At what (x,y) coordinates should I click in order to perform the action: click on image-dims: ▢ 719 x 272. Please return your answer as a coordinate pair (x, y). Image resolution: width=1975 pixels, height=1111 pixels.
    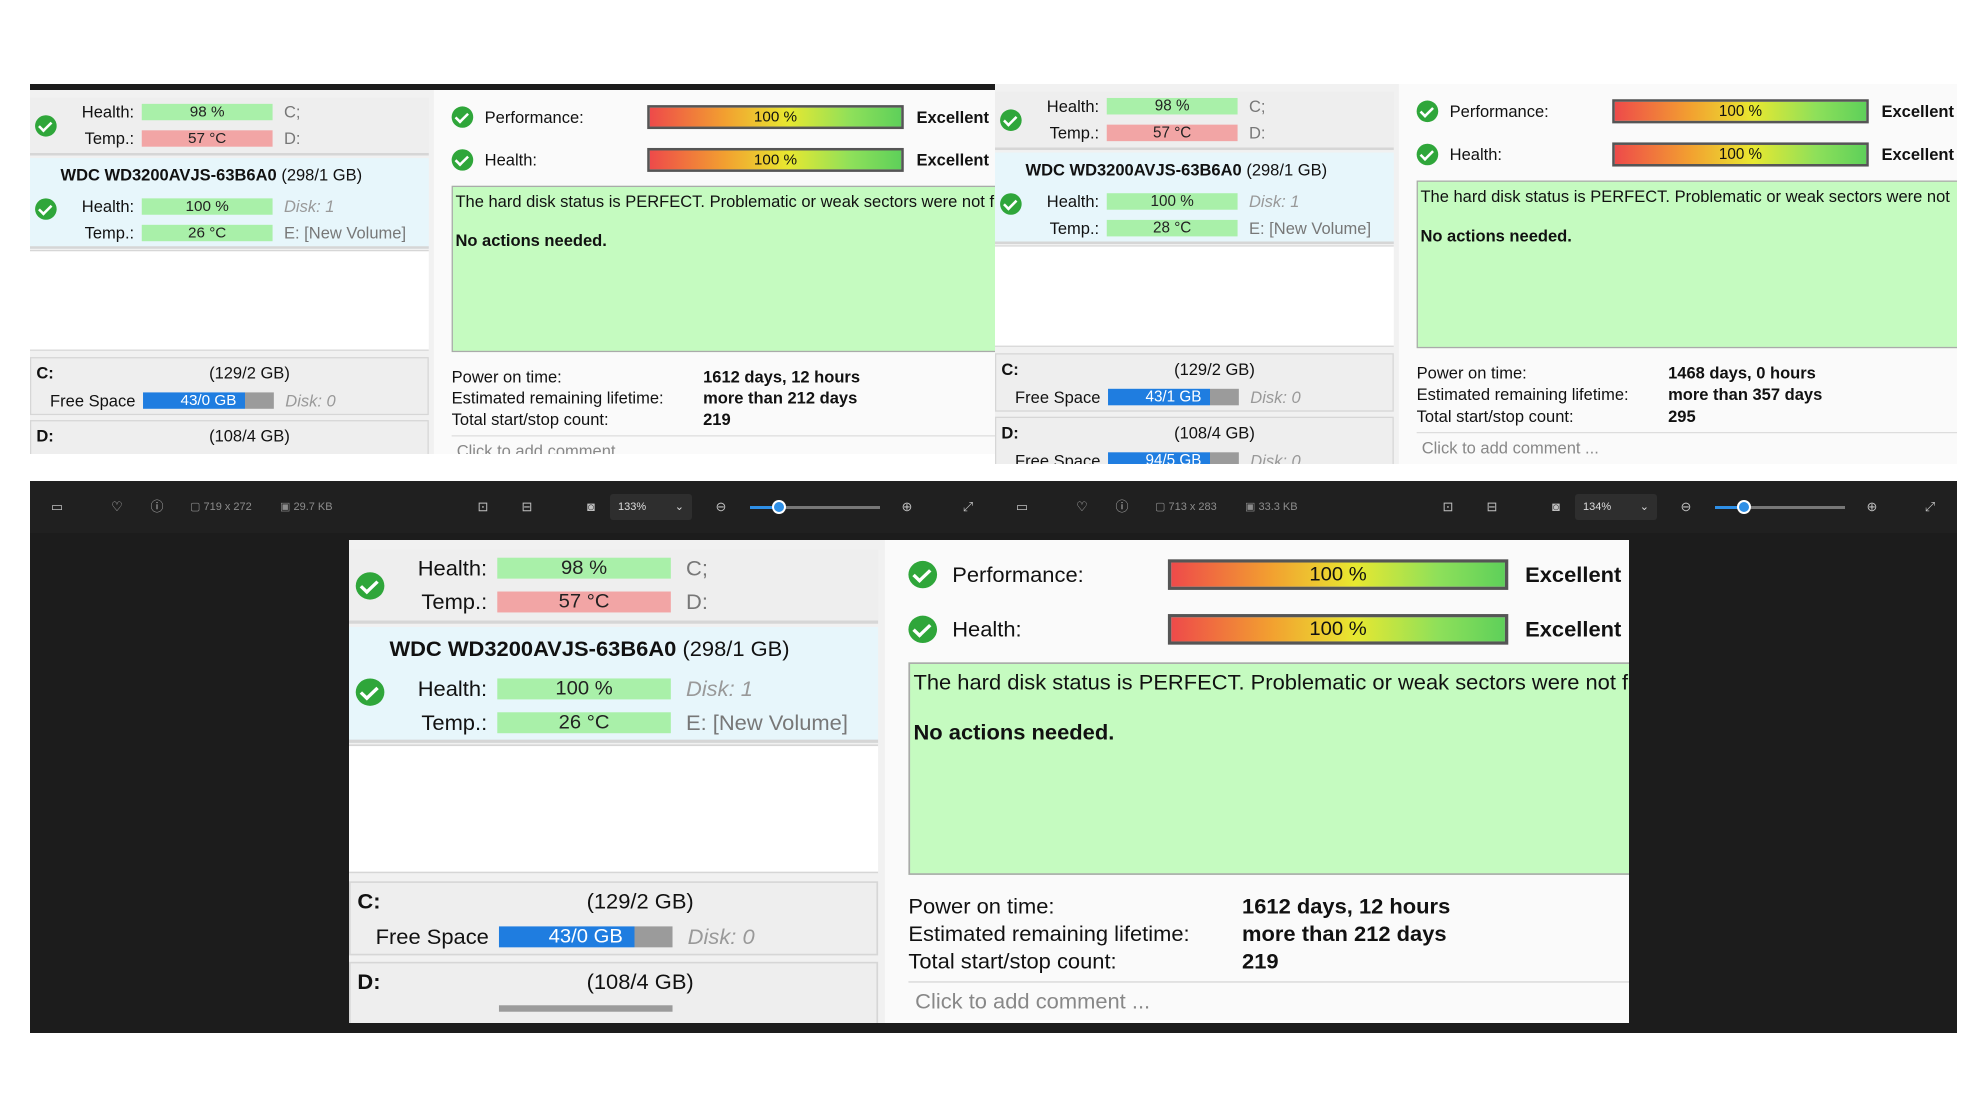
    Looking at the image, I should click on (221, 507).